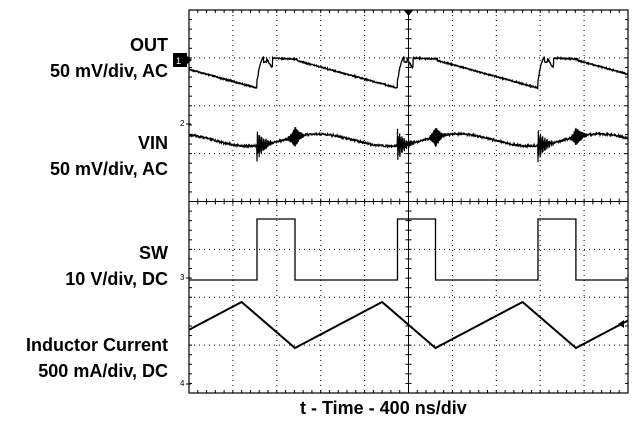  I want to click on channel-sw-label: SW 10 V/div, DC, so click(116, 266).